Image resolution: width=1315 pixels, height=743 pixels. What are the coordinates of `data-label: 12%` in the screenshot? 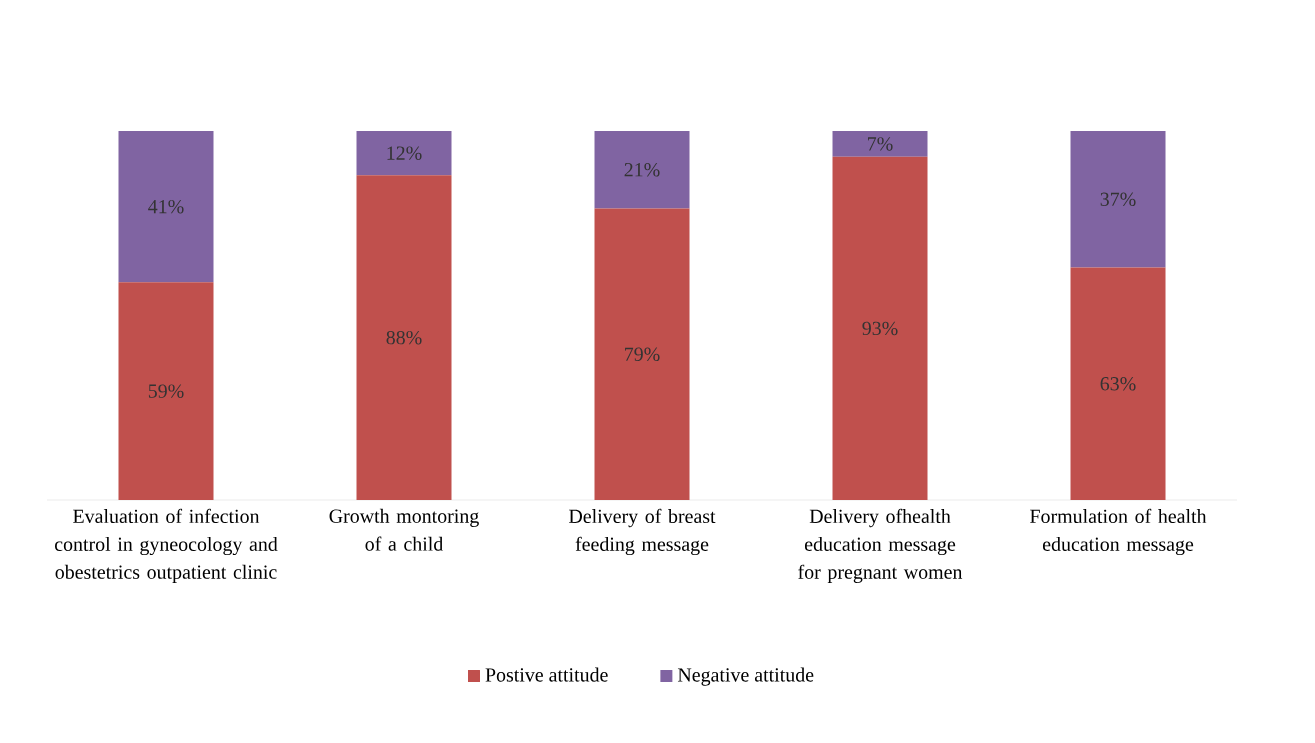 It's located at (404, 153).